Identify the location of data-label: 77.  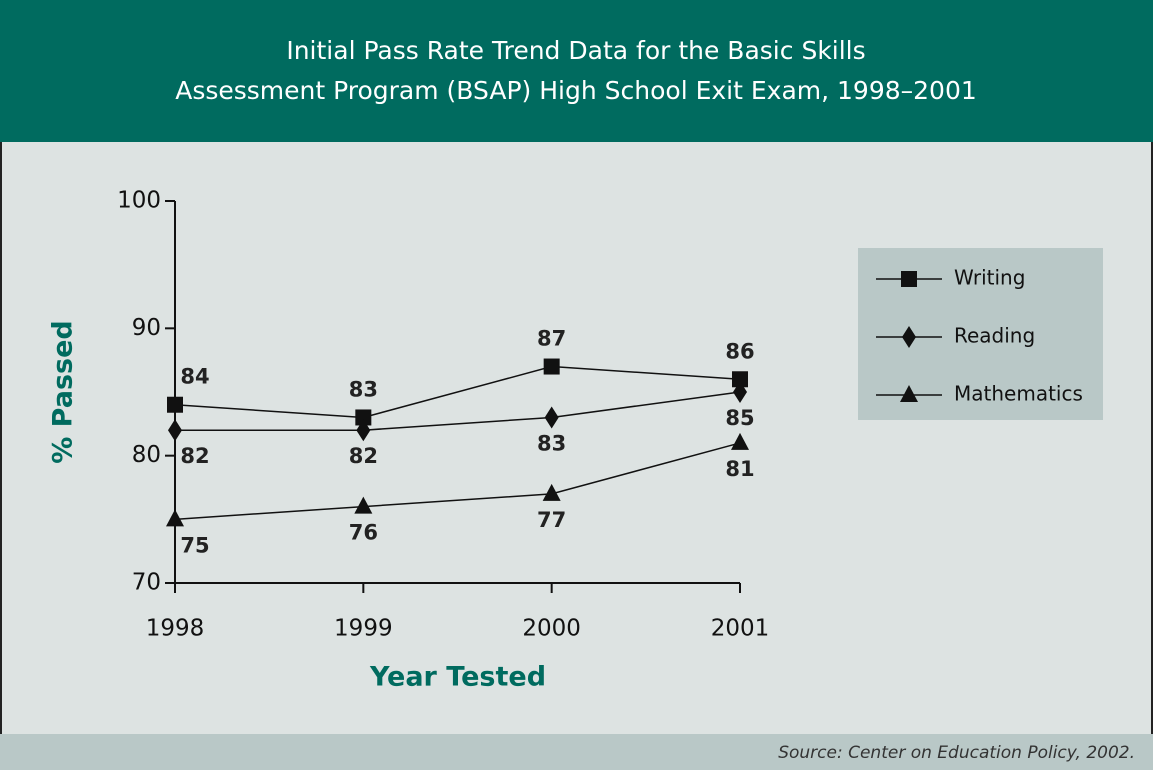
(551, 520).